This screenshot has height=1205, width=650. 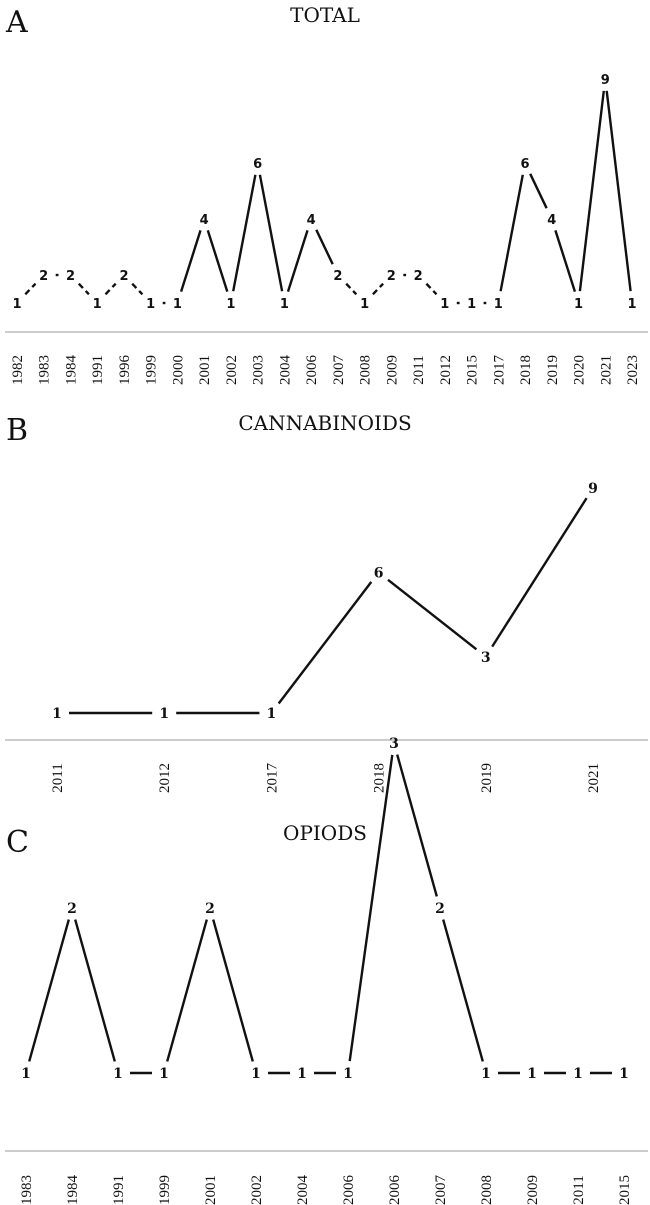 What do you see at coordinates (17, 430) in the screenshot?
I see `panel-letter: B` at bounding box center [17, 430].